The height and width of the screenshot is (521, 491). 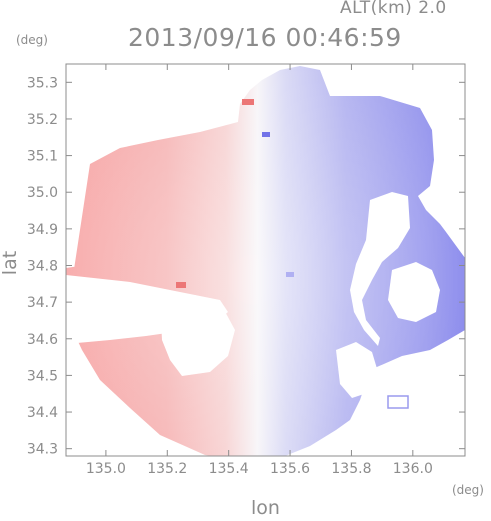 I want to click on y-tick-label: 34.9, so click(x=42, y=230).